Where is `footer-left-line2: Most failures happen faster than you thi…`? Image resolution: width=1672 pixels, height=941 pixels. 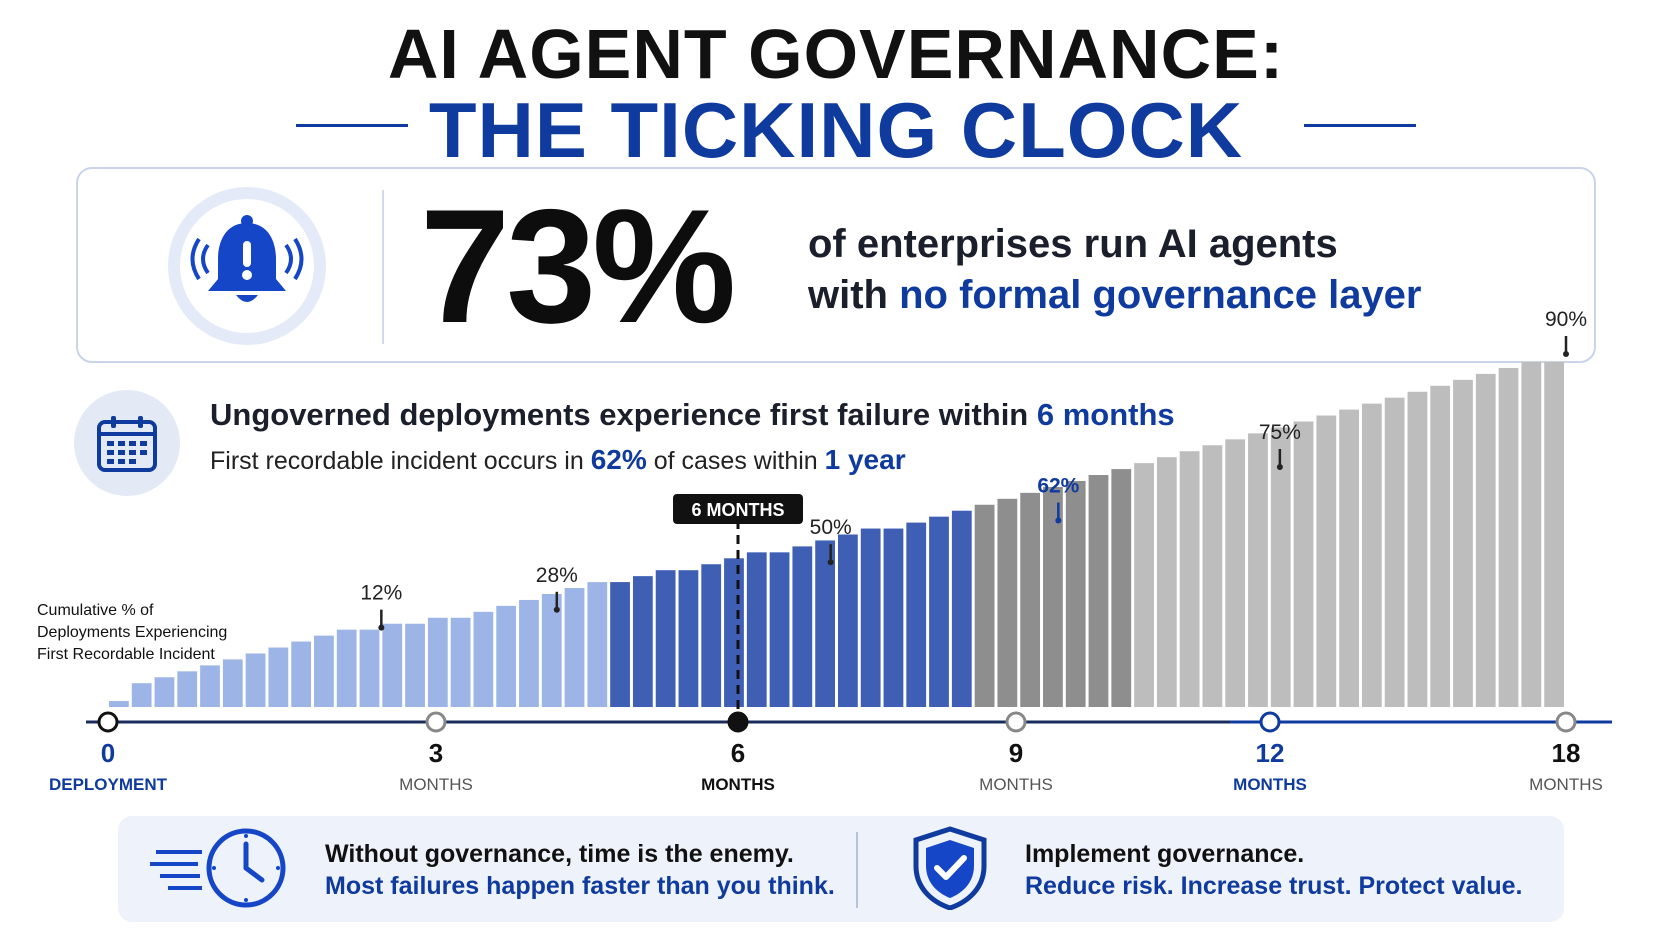 footer-left-line2: Most failures happen faster than you thi… is located at coordinates (580, 886).